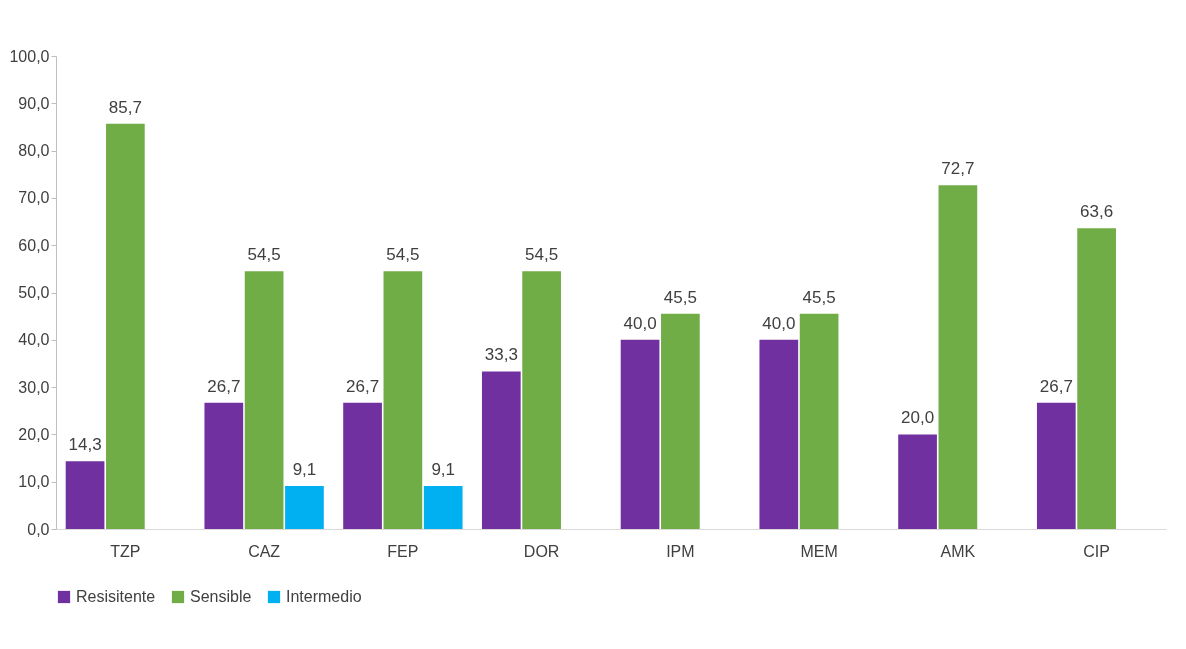 The width and height of the screenshot is (1186, 649). Describe the element at coordinates (85, 445) in the screenshot. I see `data-label: 14,3` at that location.